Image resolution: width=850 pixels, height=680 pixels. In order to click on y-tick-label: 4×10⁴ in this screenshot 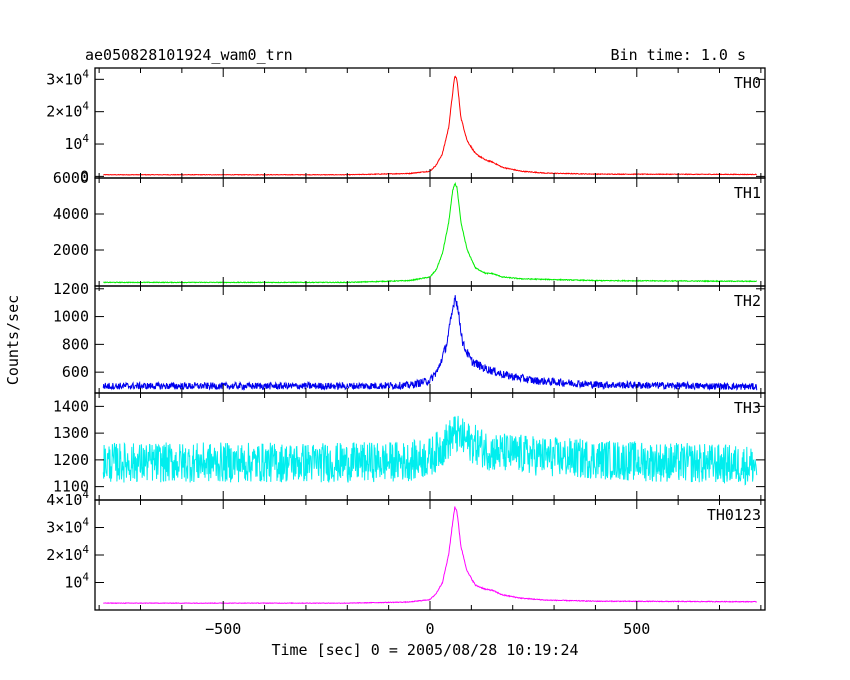, I will do `click(67, 498)`.